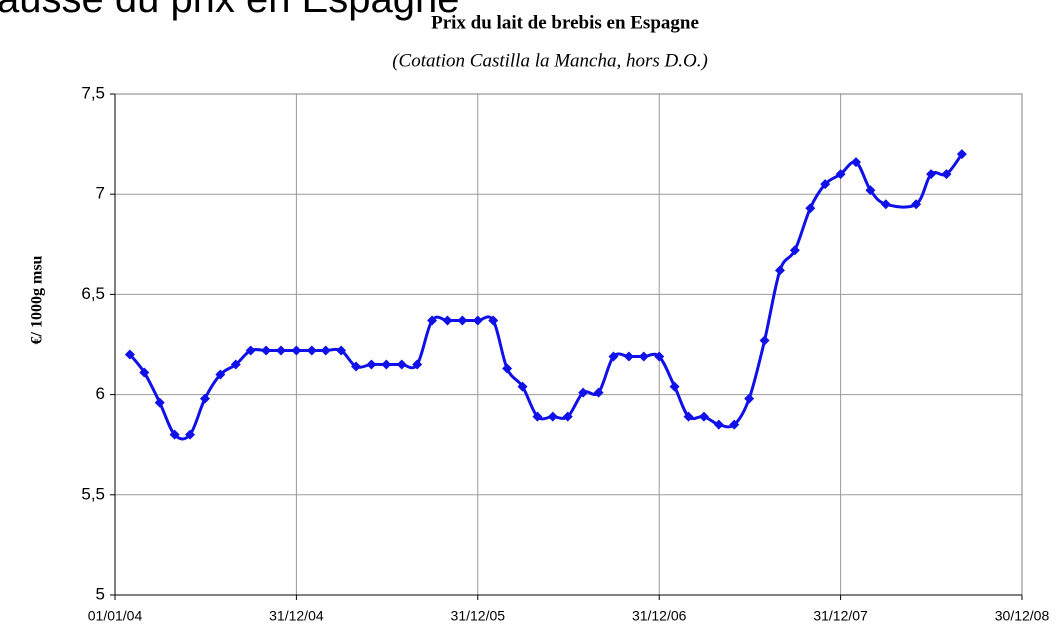  What do you see at coordinates (37, 299) in the screenshot?
I see `y-axis-label: €/ 1000g msu` at bounding box center [37, 299].